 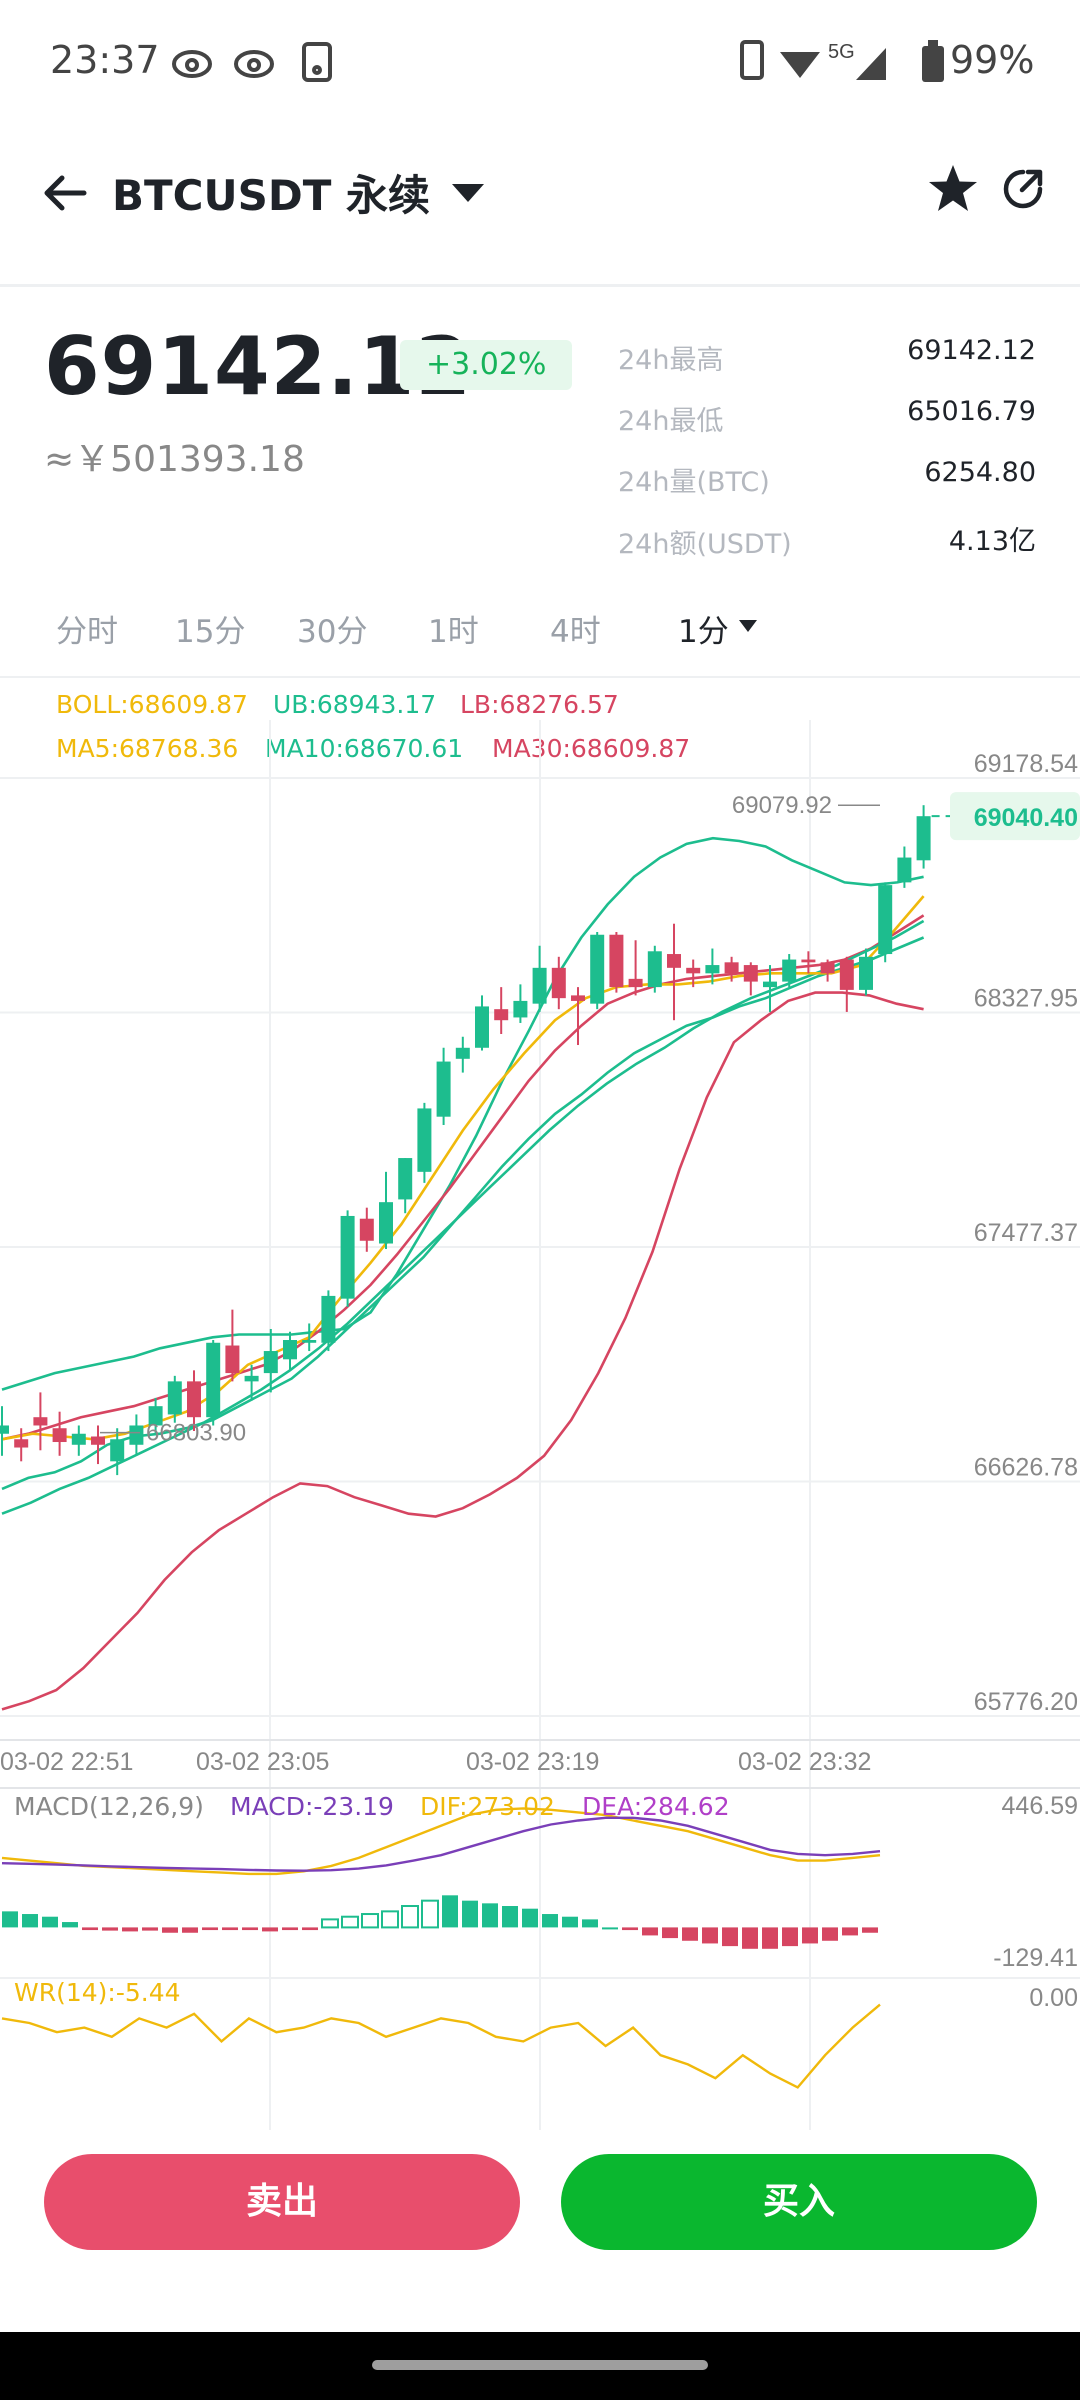 I want to click on cny-price: ≈￥501393.18, so click(x=174, y=459).